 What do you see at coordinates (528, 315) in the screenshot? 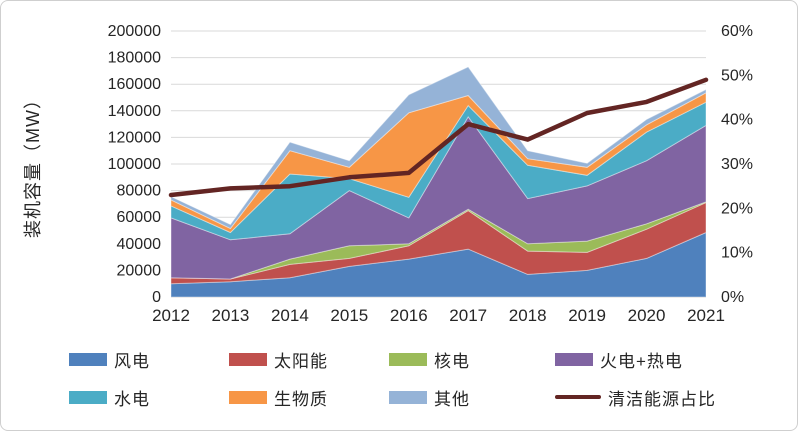
I see `x-axis-tick-label: 2018` at bounding box center [528, 315].